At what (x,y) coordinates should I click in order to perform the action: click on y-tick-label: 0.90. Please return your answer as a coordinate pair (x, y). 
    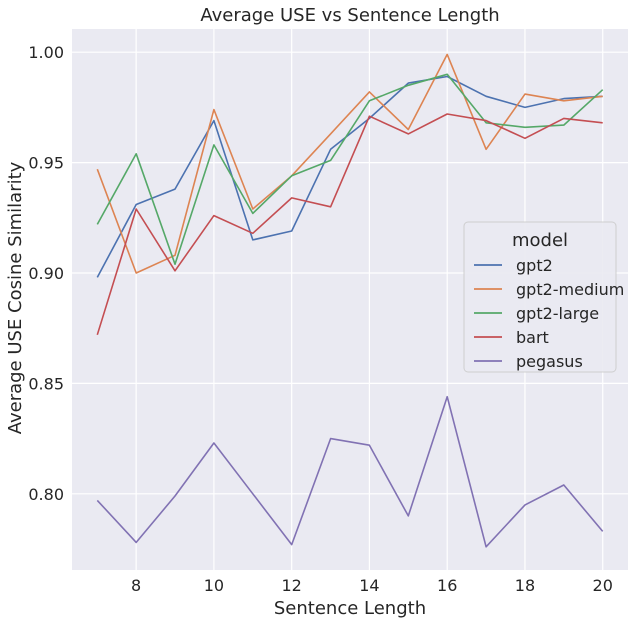
    Looking at the image, I should click on (46, 273).